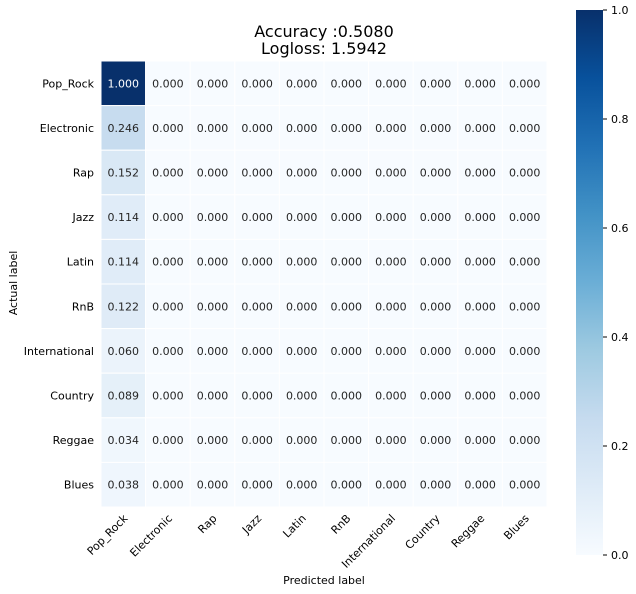 The height and width of the screenshot is (594, 636). What do you see at coordinates (59, 351) in the screenshot?
I see `y-tick-label: International` at bounding box center [59, 351].